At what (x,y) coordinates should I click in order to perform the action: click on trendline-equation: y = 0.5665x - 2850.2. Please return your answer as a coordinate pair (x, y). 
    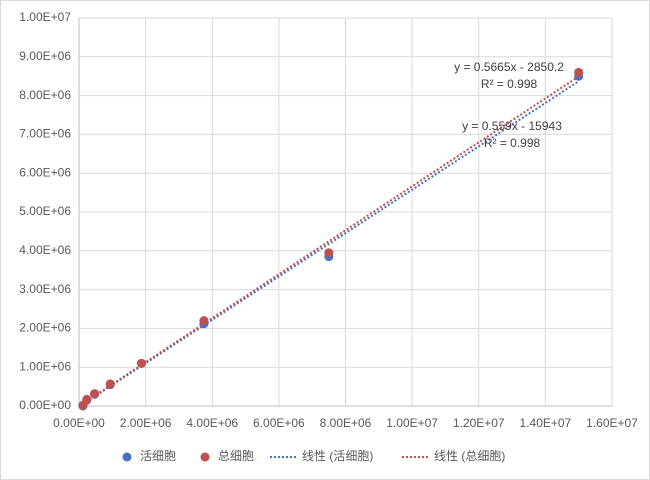
    Looking at the image, I should click on (509, 67).